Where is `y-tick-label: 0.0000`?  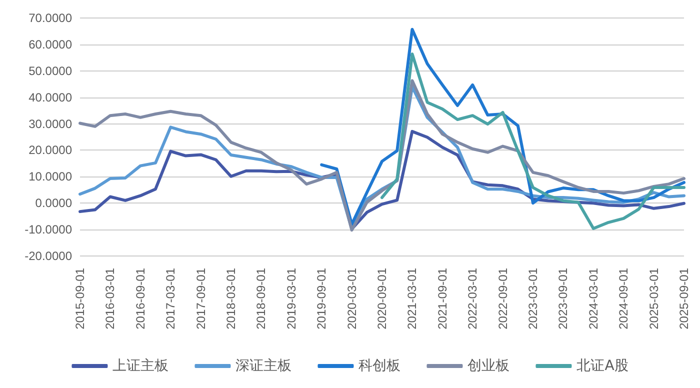
y-tick-label: 0.0000 is located at coordinates (53, 203).